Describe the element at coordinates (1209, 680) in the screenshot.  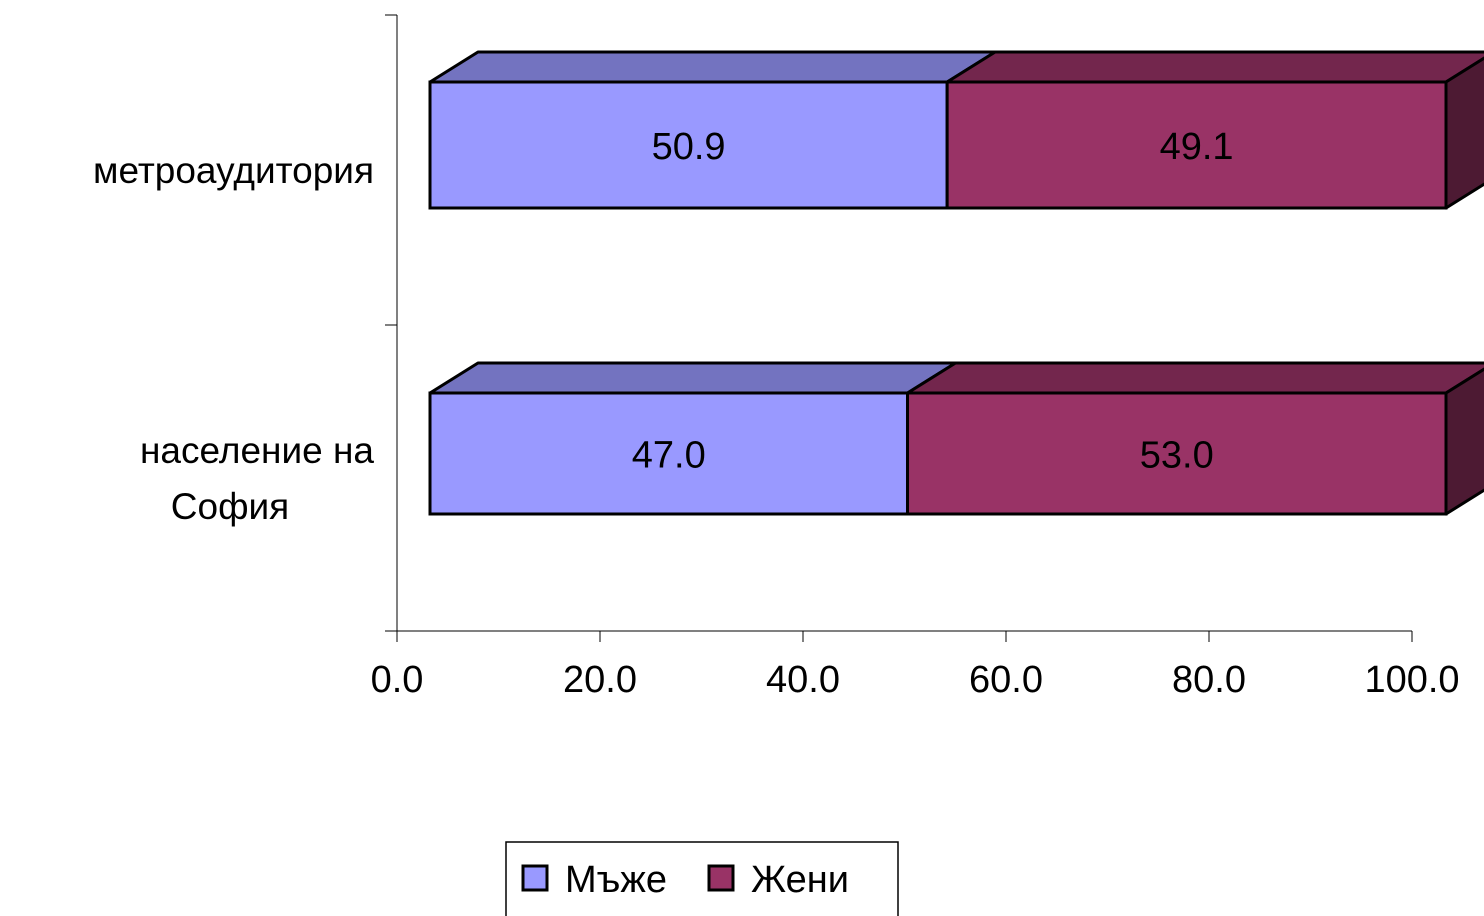
I see `x-tick-label: 80.0` at that location.